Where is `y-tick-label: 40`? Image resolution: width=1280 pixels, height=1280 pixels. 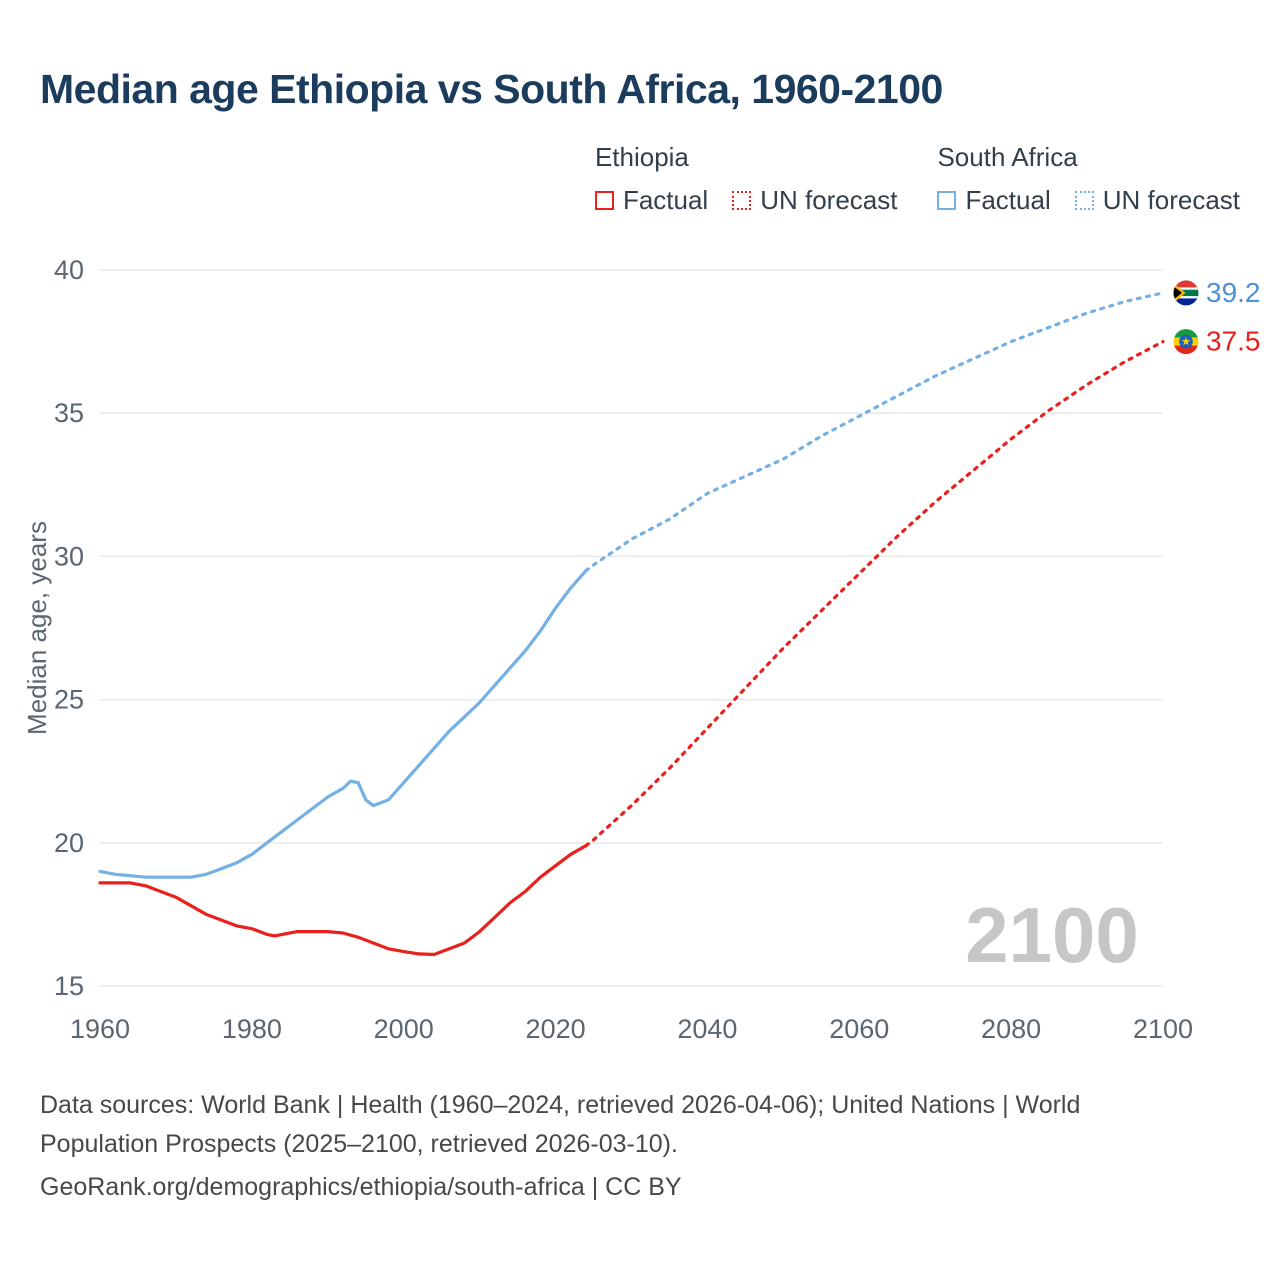
y-tick-label: 40 is located at coordinates (69, 270).